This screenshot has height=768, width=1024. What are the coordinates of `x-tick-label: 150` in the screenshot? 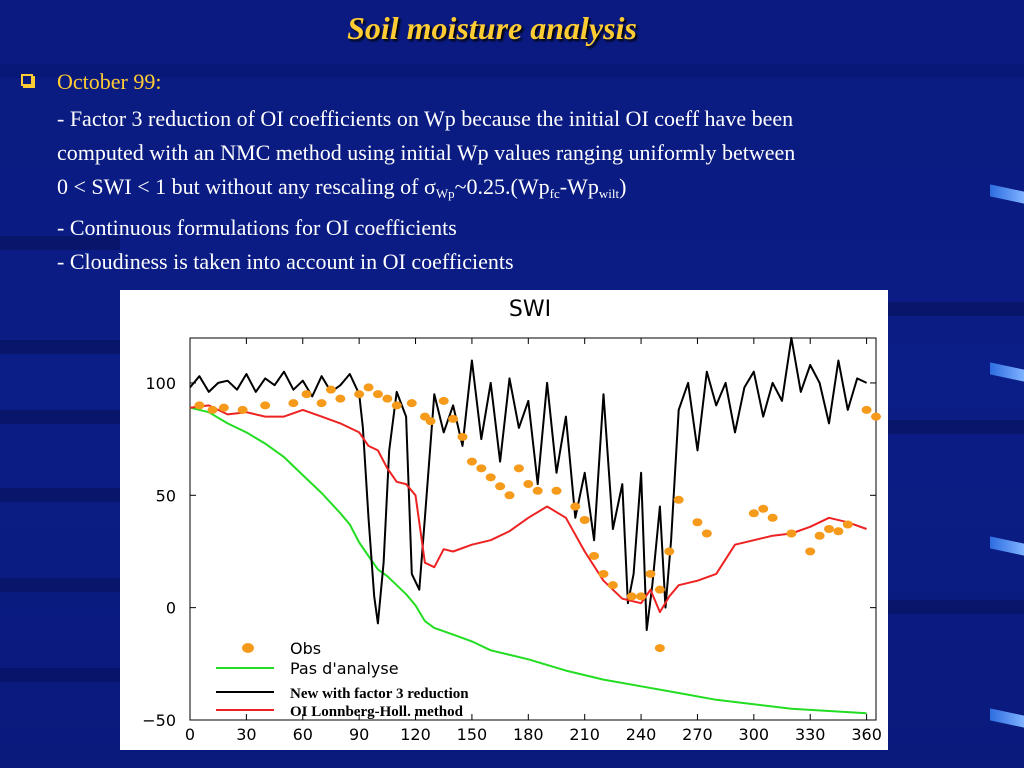 It's located at (472, 734).